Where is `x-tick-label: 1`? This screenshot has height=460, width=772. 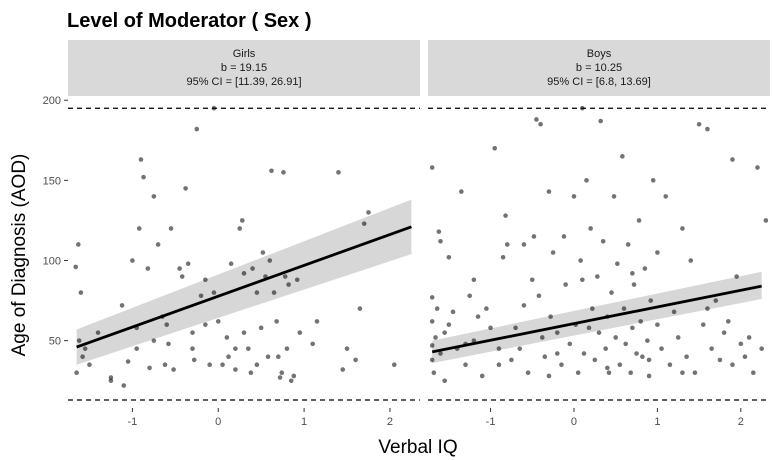 x-tick-label: 1 is located at coordinates (304, 422).